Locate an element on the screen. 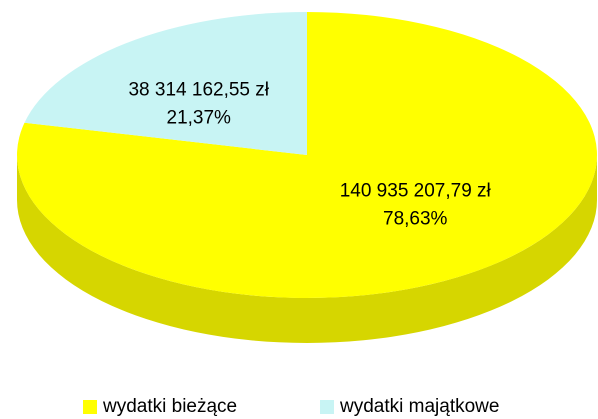 The height and width of the screenshot is (419, 598). slice-percent-label: 78,63% is located at coordinates (415, 218).